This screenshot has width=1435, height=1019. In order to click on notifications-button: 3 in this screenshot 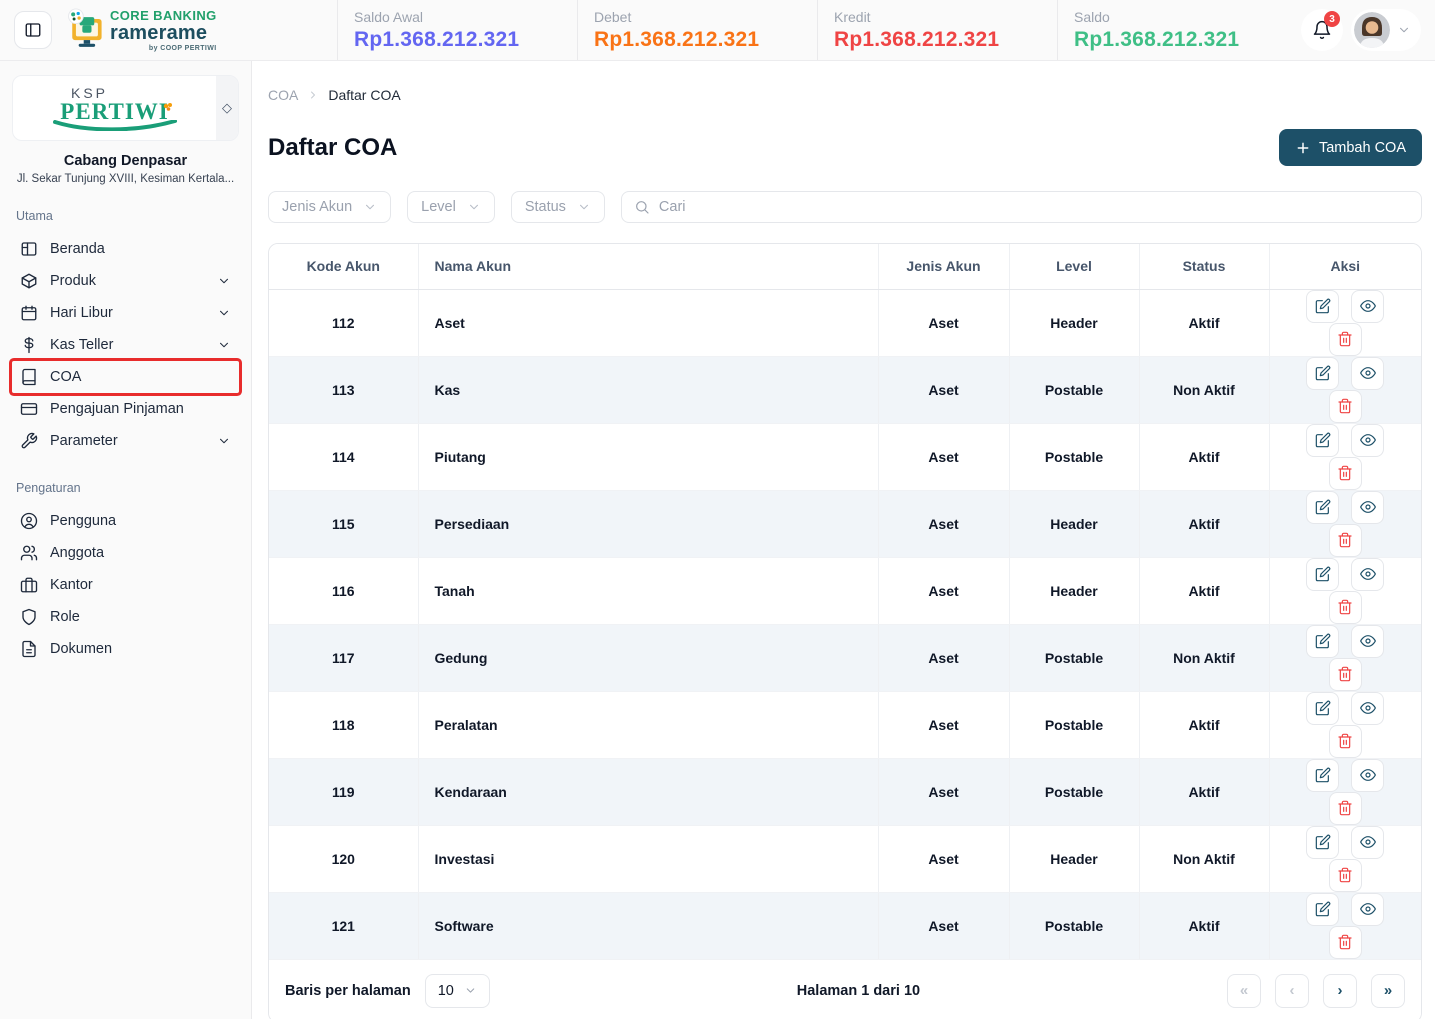, I will do `click(1322, 30)`.